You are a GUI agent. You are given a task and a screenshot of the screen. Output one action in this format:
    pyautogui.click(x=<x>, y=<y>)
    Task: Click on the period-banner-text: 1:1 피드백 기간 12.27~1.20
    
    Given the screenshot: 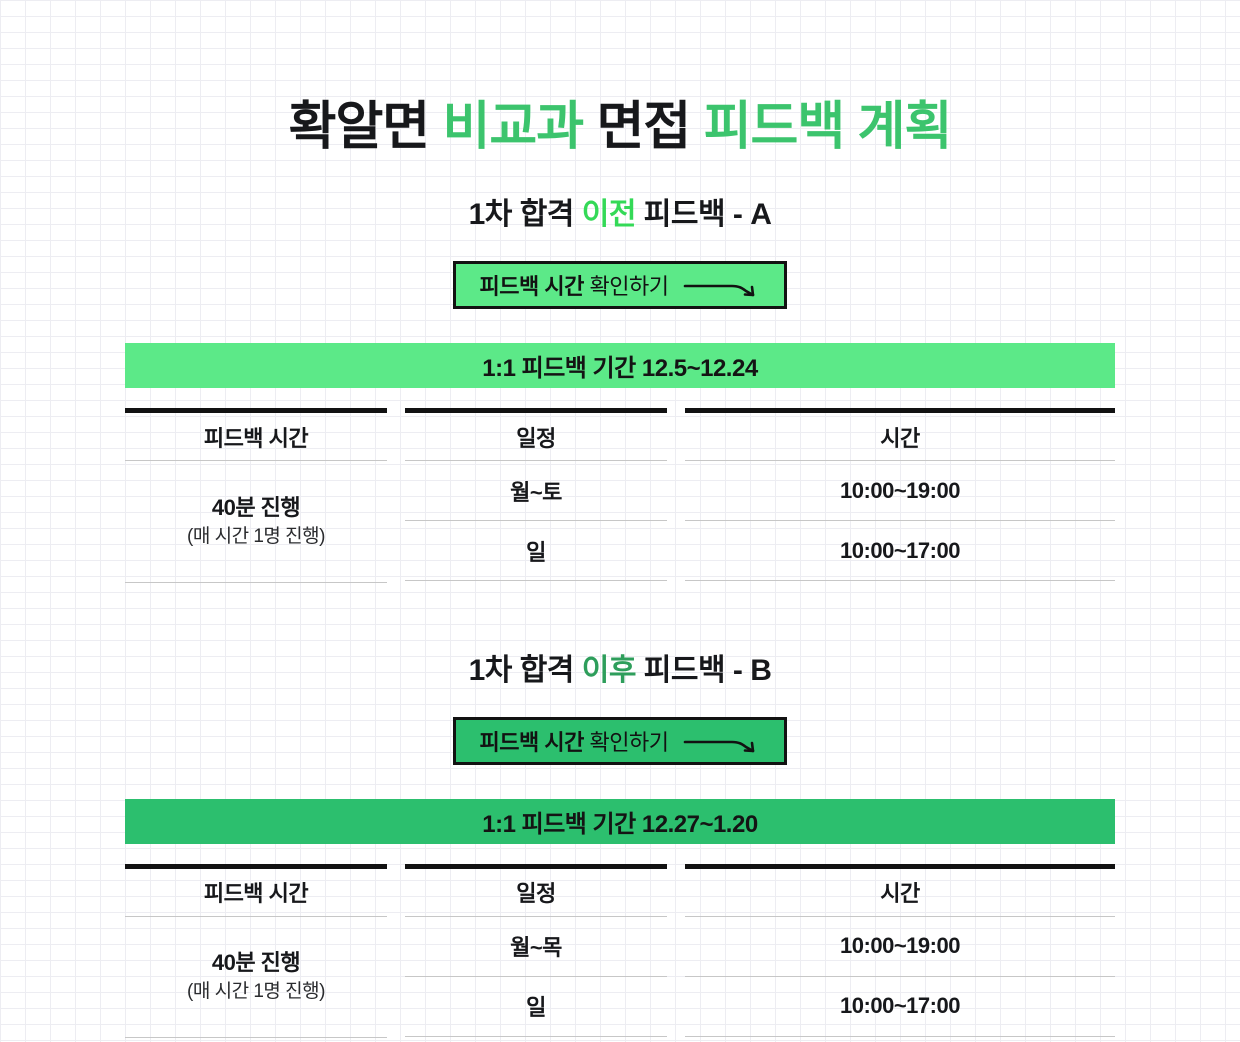 What is the action you would take?
    pyautogui.click(x=620, y=824)
    